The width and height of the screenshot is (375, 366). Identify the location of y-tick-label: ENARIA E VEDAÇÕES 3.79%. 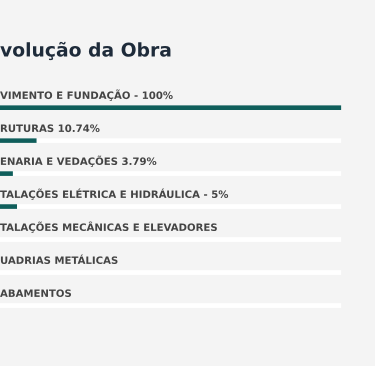
(78, 161).